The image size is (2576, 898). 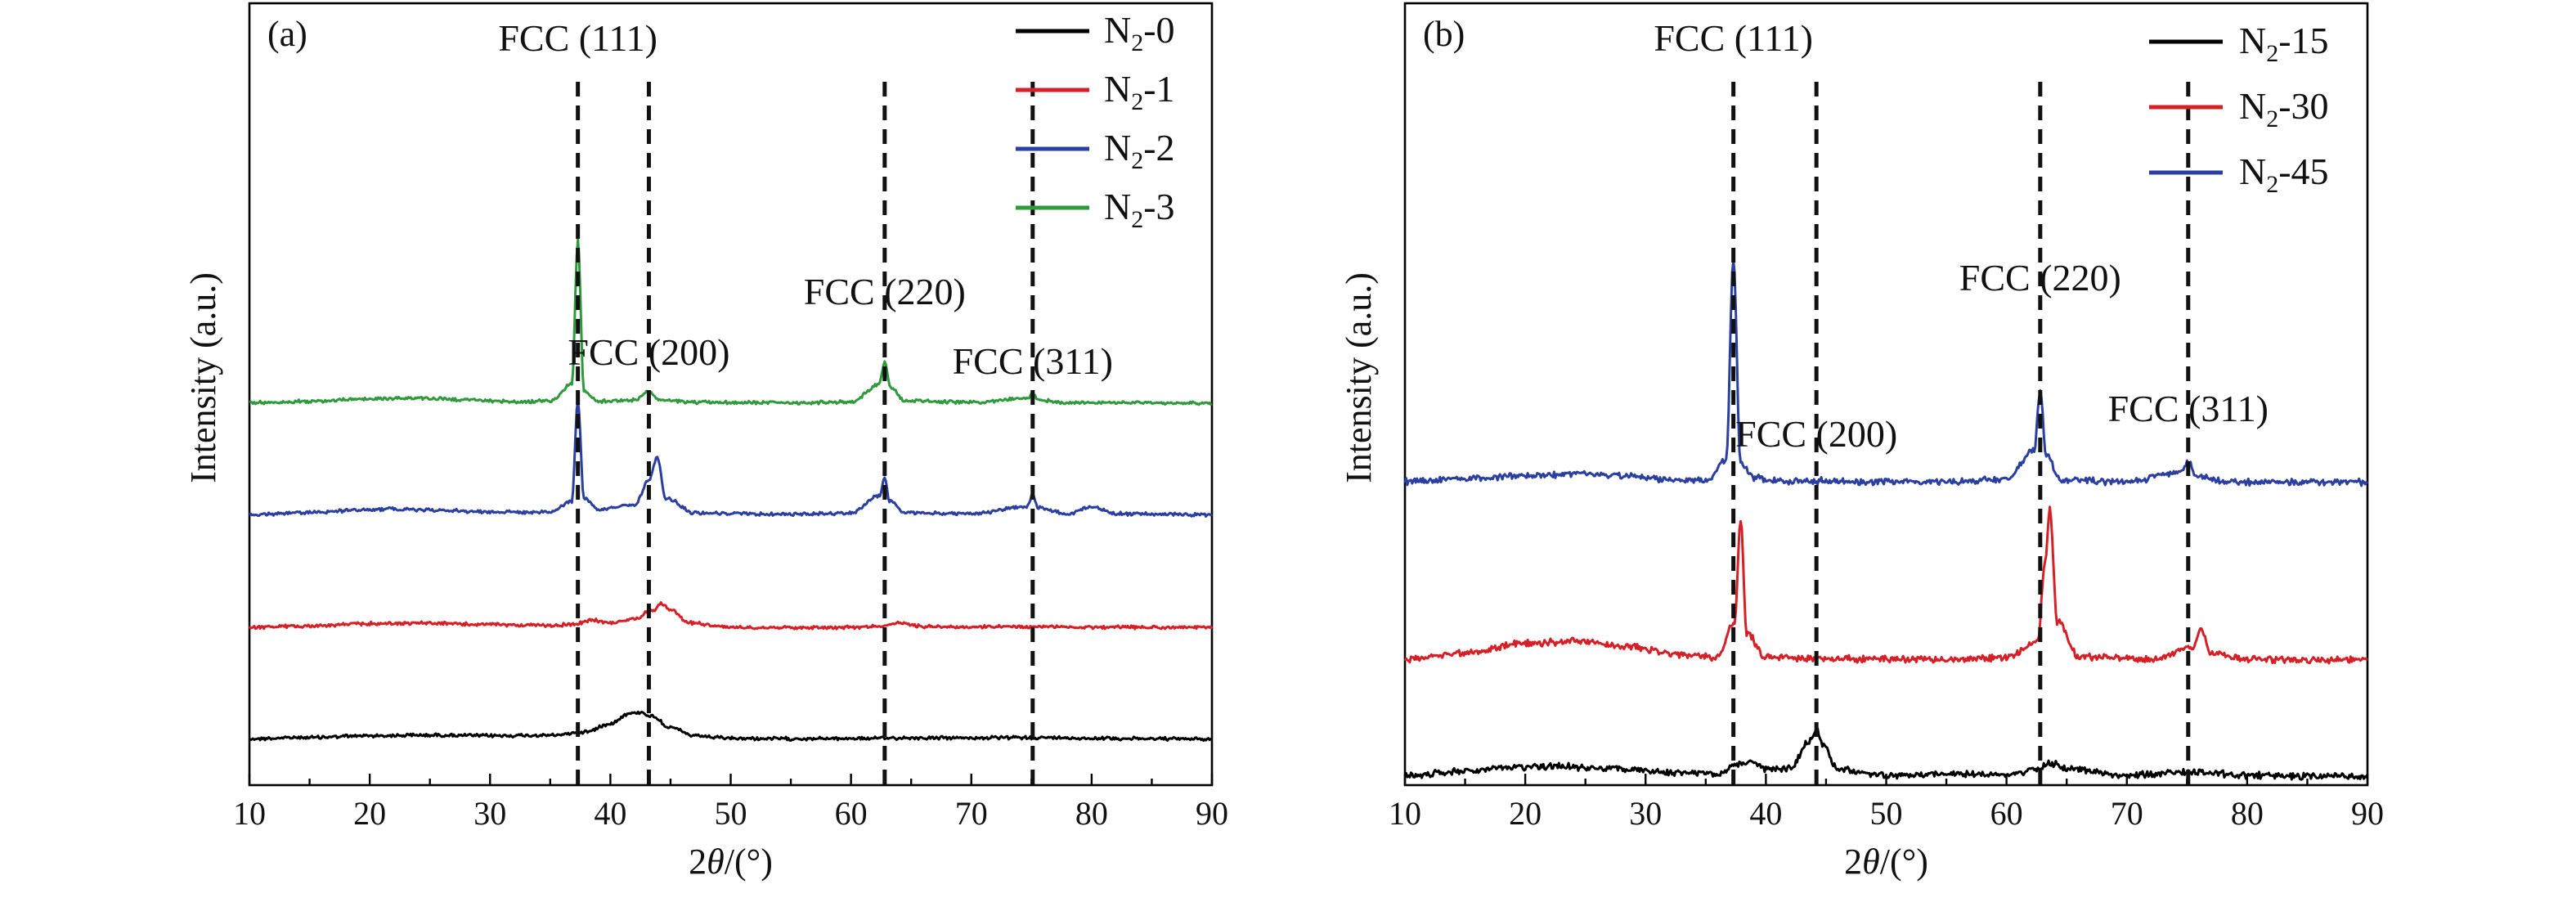 I want to click on legend-label: N2-15, so click(x=2284, y=43).